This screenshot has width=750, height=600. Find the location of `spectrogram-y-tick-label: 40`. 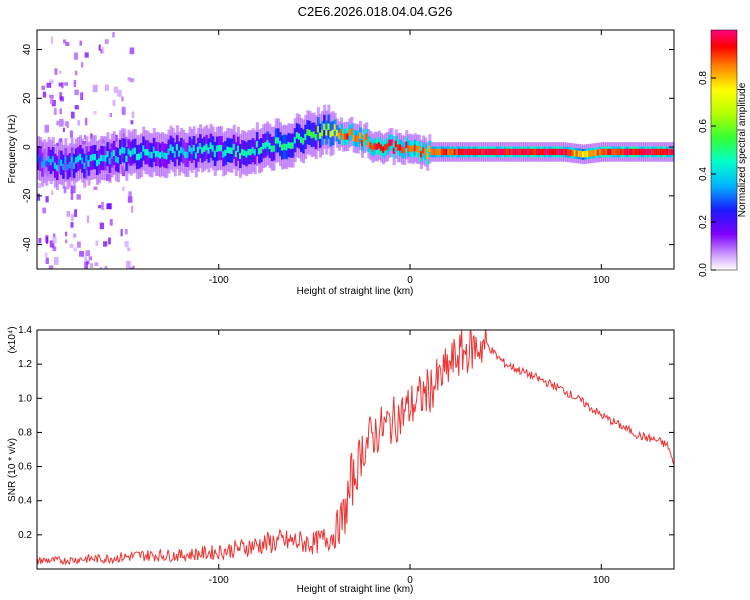

spectrogram-y-tick-label: 40 is located at coordinates (27, 50).